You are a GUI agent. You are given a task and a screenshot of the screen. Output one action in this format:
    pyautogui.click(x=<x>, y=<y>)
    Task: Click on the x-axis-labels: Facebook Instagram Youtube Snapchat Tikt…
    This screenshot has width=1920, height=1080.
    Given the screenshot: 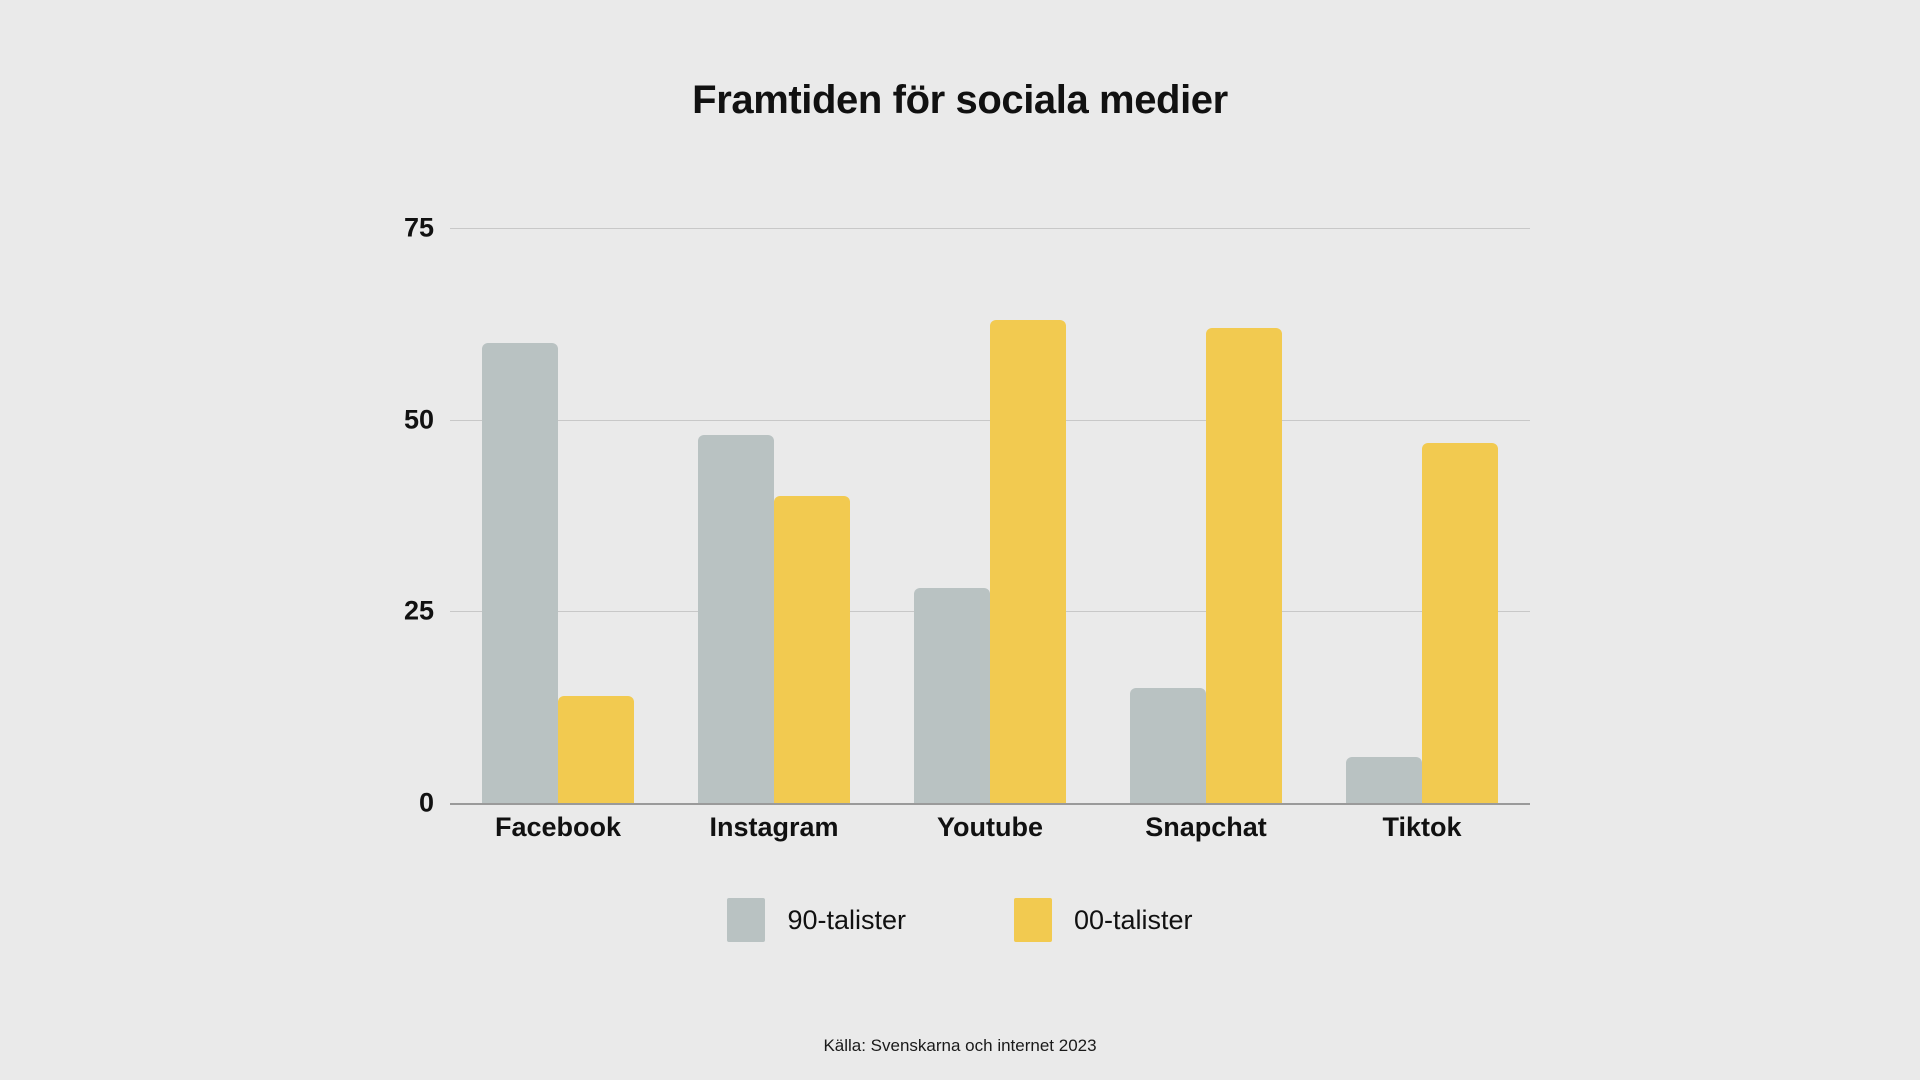 What is the action you would take?
    pyautogui.click(x=990, y=827)
    